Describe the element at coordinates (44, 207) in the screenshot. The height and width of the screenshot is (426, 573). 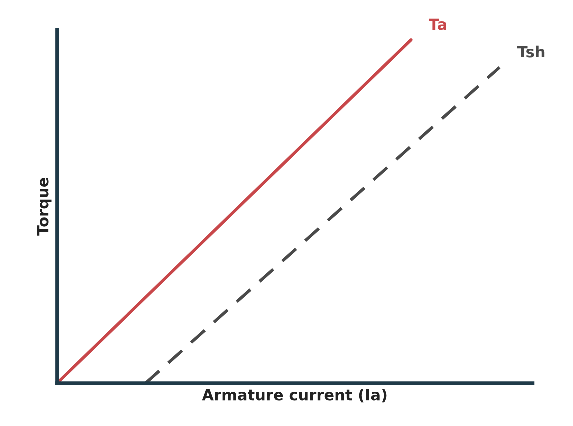
I see `y-axis-title: Torque` at that location.